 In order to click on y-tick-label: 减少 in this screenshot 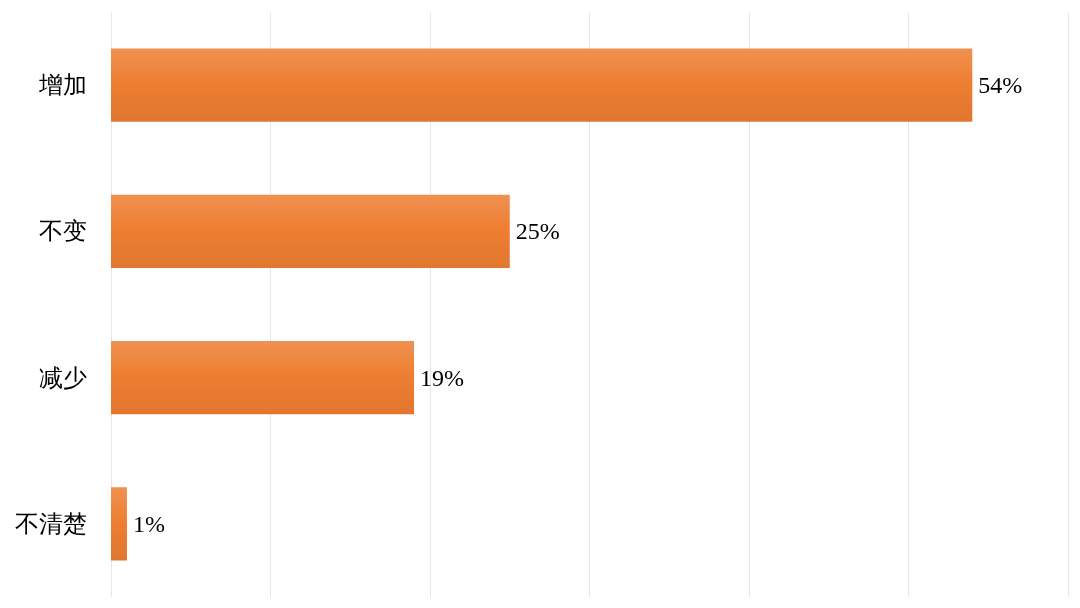, I will do `click(63, 377)`.